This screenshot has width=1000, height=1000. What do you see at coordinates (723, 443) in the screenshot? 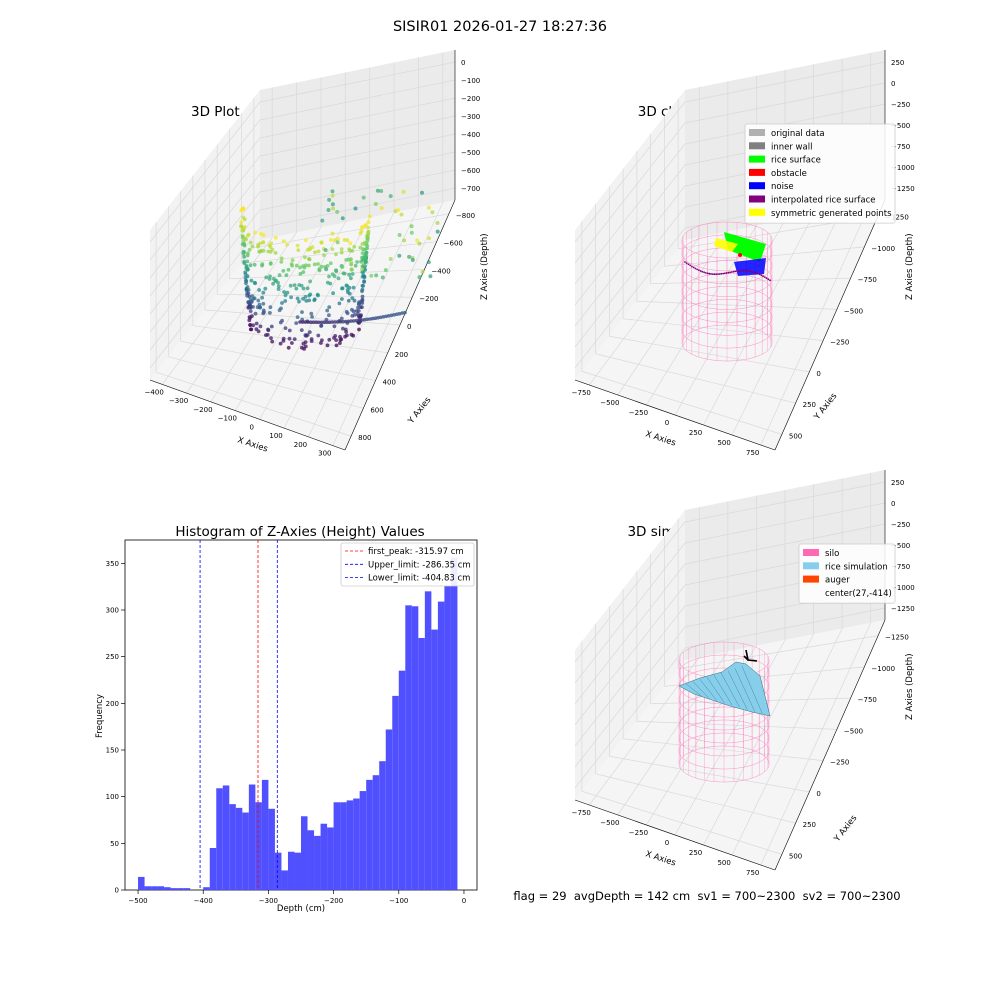
I see `x-tick-label: 500` at bounding box center [723, 443].